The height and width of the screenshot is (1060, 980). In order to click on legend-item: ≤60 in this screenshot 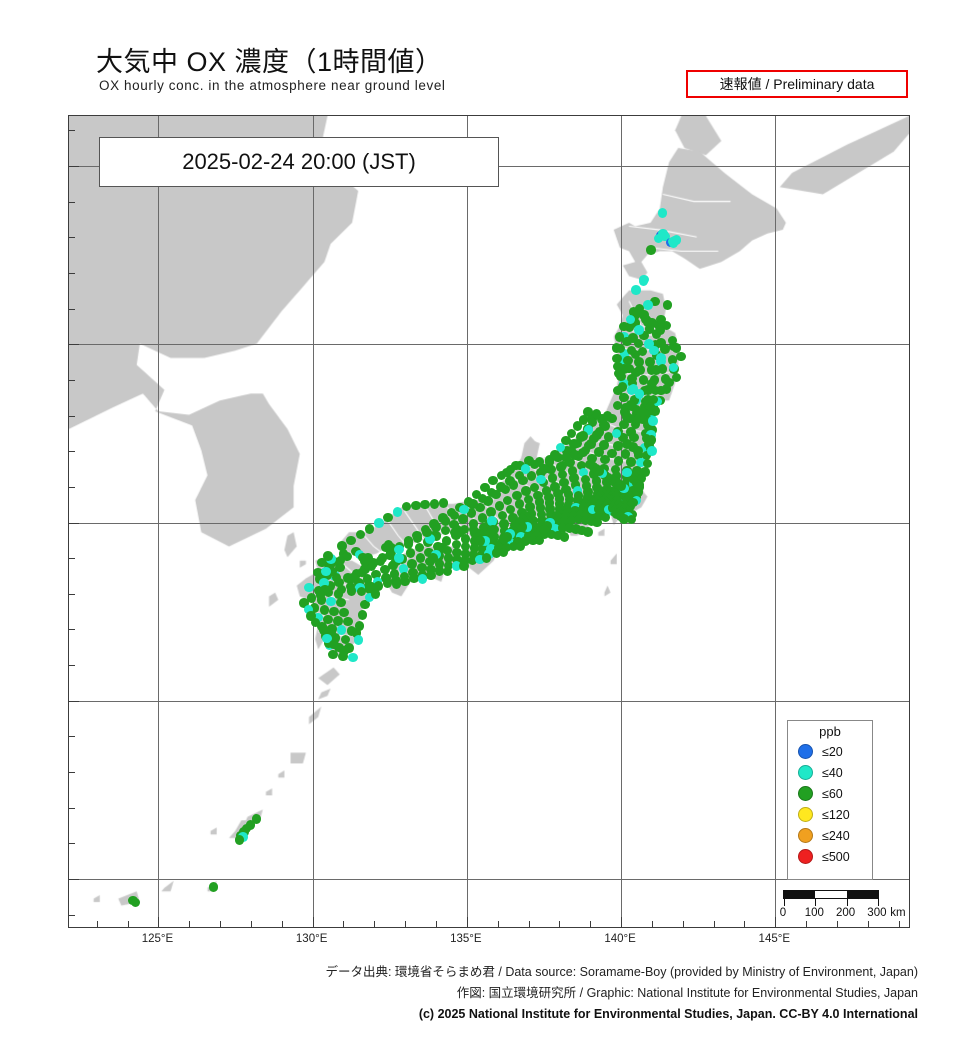, I will do `click(830, 793)`.